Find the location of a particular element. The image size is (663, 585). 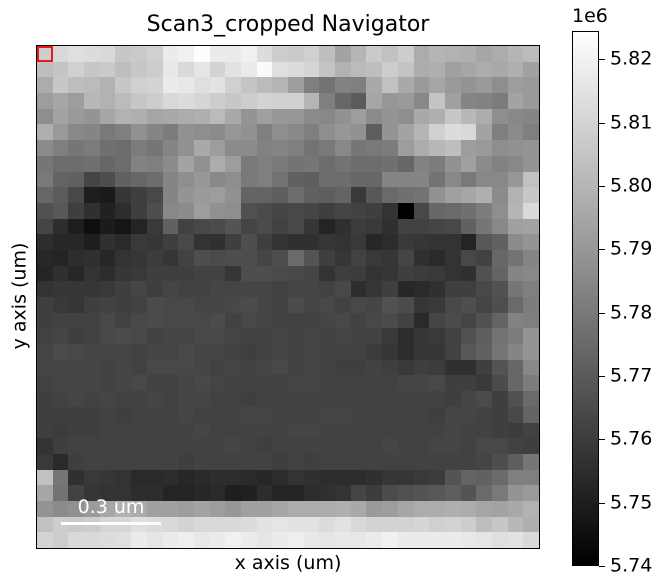

heatmap-cell-r14-c20 is located at coordinates (358, 273).